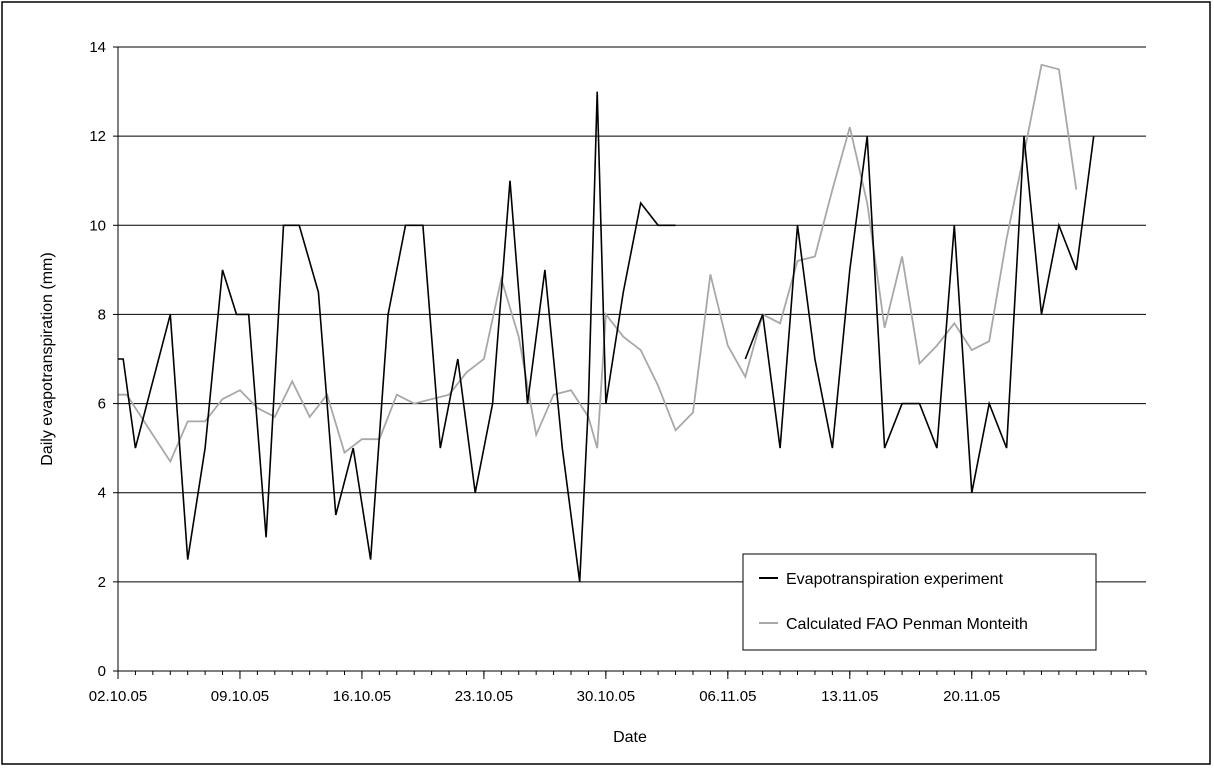 Image resolution: width=1214 pixels, height=768 pixels. I want to click on x-tick-label: 30.10.05, so click(606, 696).